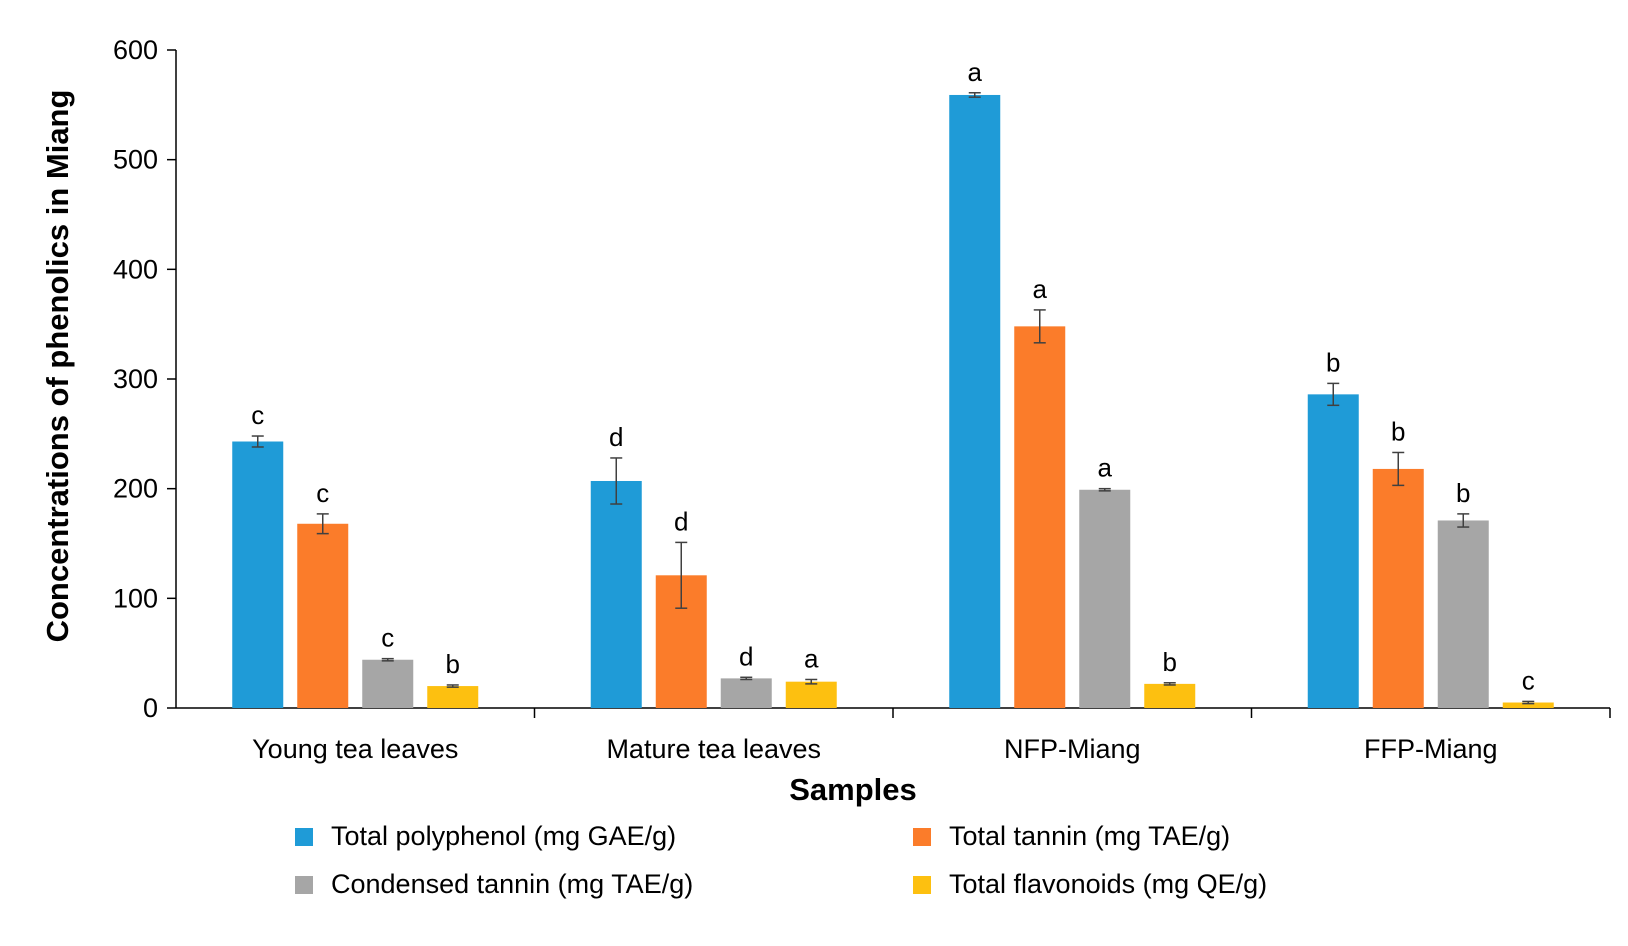 This screenshot has height=946, width=1628. I want to click on legend-label: Condensed tannin (mg TAE/g), so click(512, 884).